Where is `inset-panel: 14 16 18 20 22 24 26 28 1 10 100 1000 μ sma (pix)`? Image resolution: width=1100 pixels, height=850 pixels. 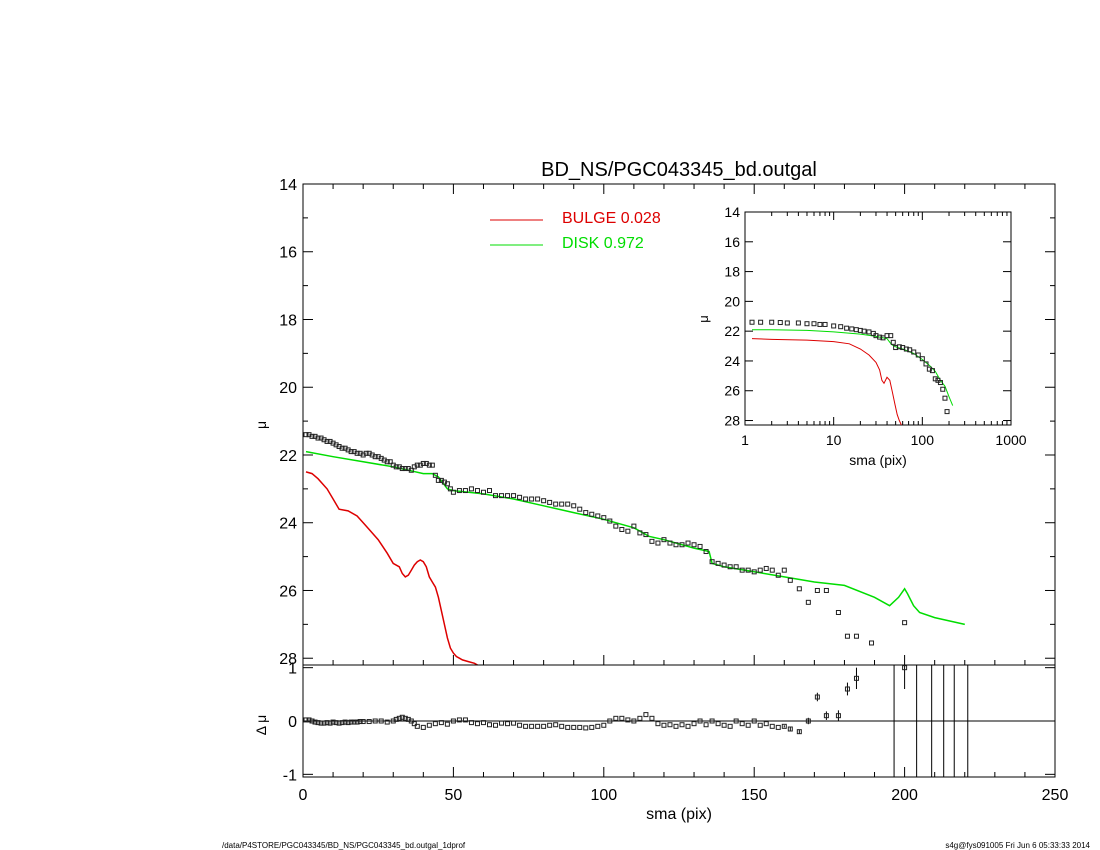
inset-panel: 14 16 18 20 22 24 26 28 1 10 100 1000 μ sma (pix) is located at coordinates (861, 336).